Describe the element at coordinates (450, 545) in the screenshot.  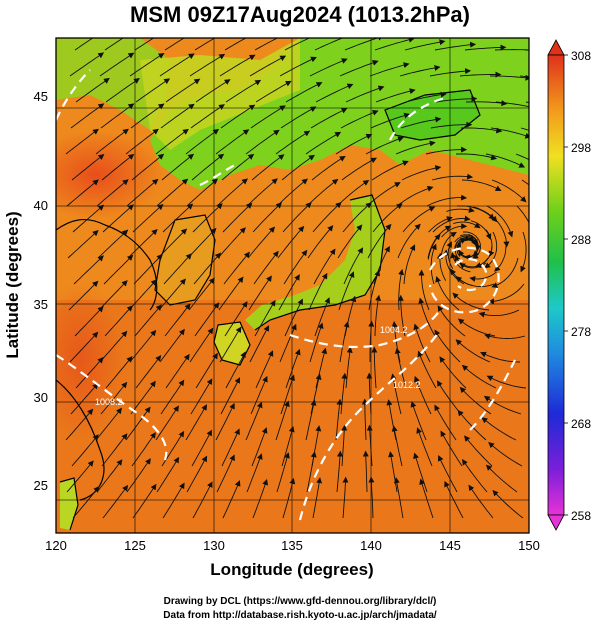
I see `x-tick-label: 145` at that location.